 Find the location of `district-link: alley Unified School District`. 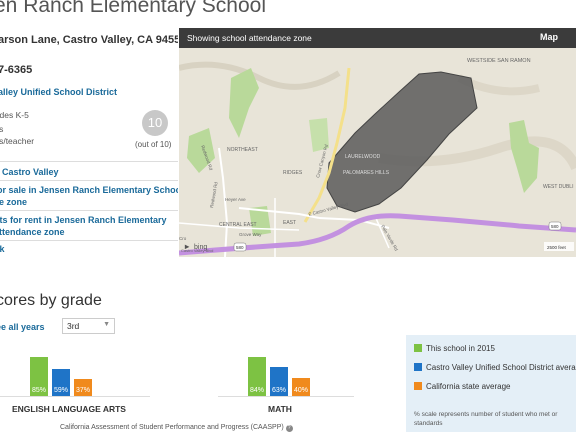

district-link: alley Unified School District is located at coordinates (59, 92).